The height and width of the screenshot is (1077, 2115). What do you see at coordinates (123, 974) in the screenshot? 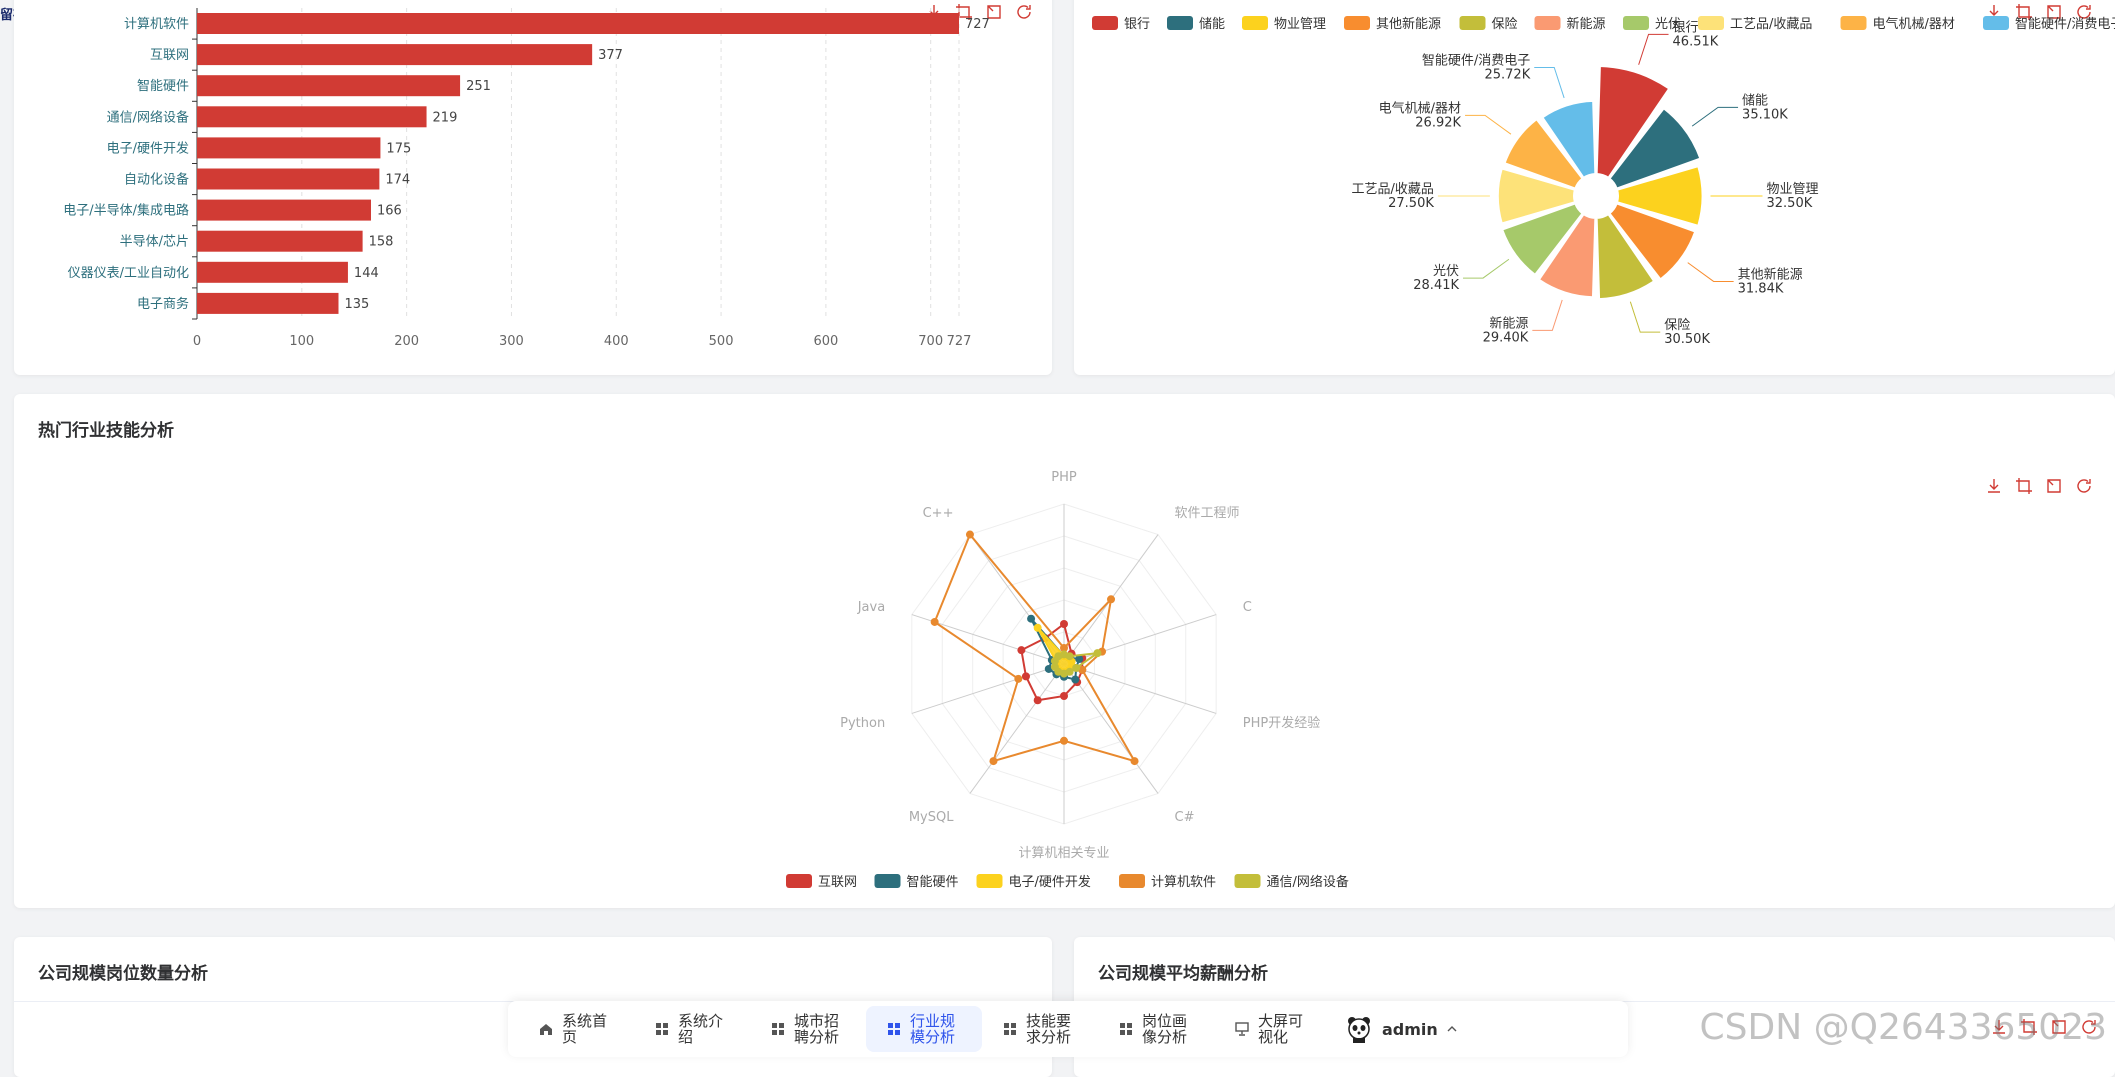
I see `company-count-title: 公司规模岗位数量分析` at bounding box center [123, 974].